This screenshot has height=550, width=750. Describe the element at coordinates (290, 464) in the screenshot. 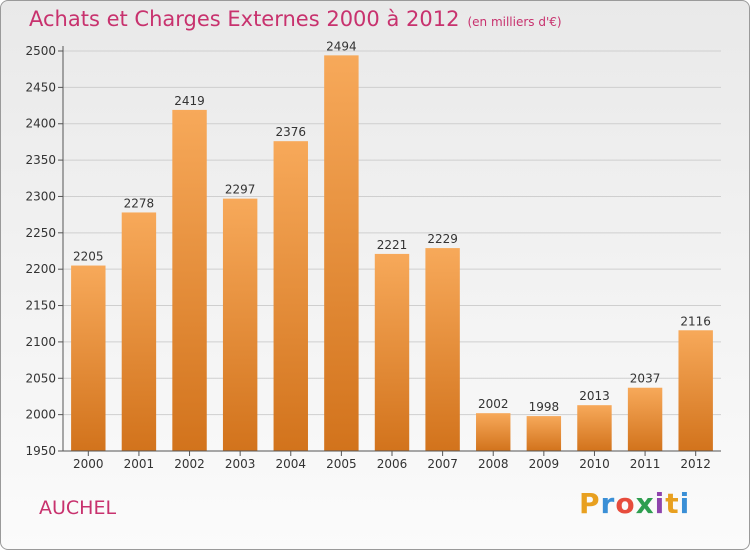

I see `x-tick-label: 2004` at that location.